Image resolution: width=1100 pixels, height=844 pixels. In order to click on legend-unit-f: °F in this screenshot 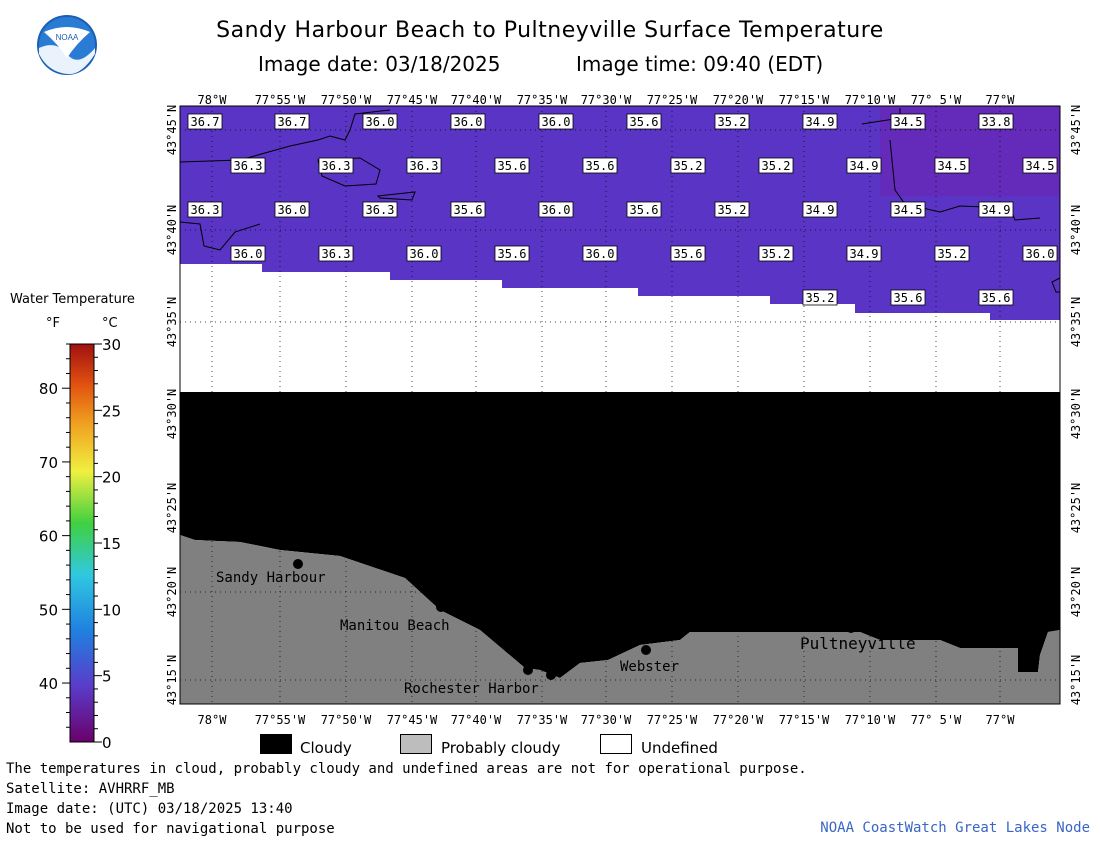, I will do `click(53, 323)`.